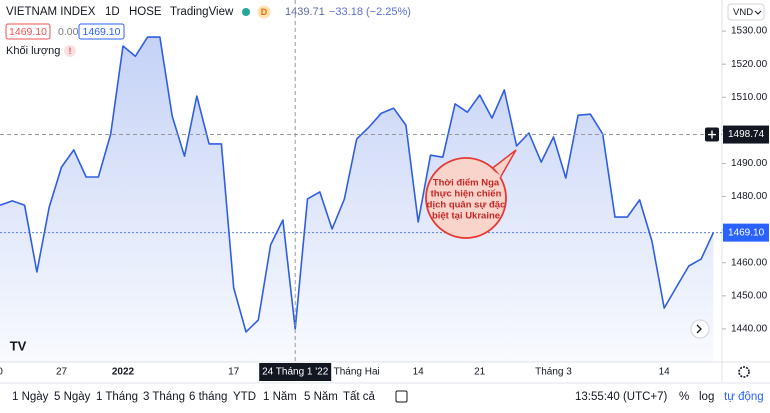 This screenshot has width=770, height=413. I want to click on y-tick-label: 1480.00, so click(749, 196).